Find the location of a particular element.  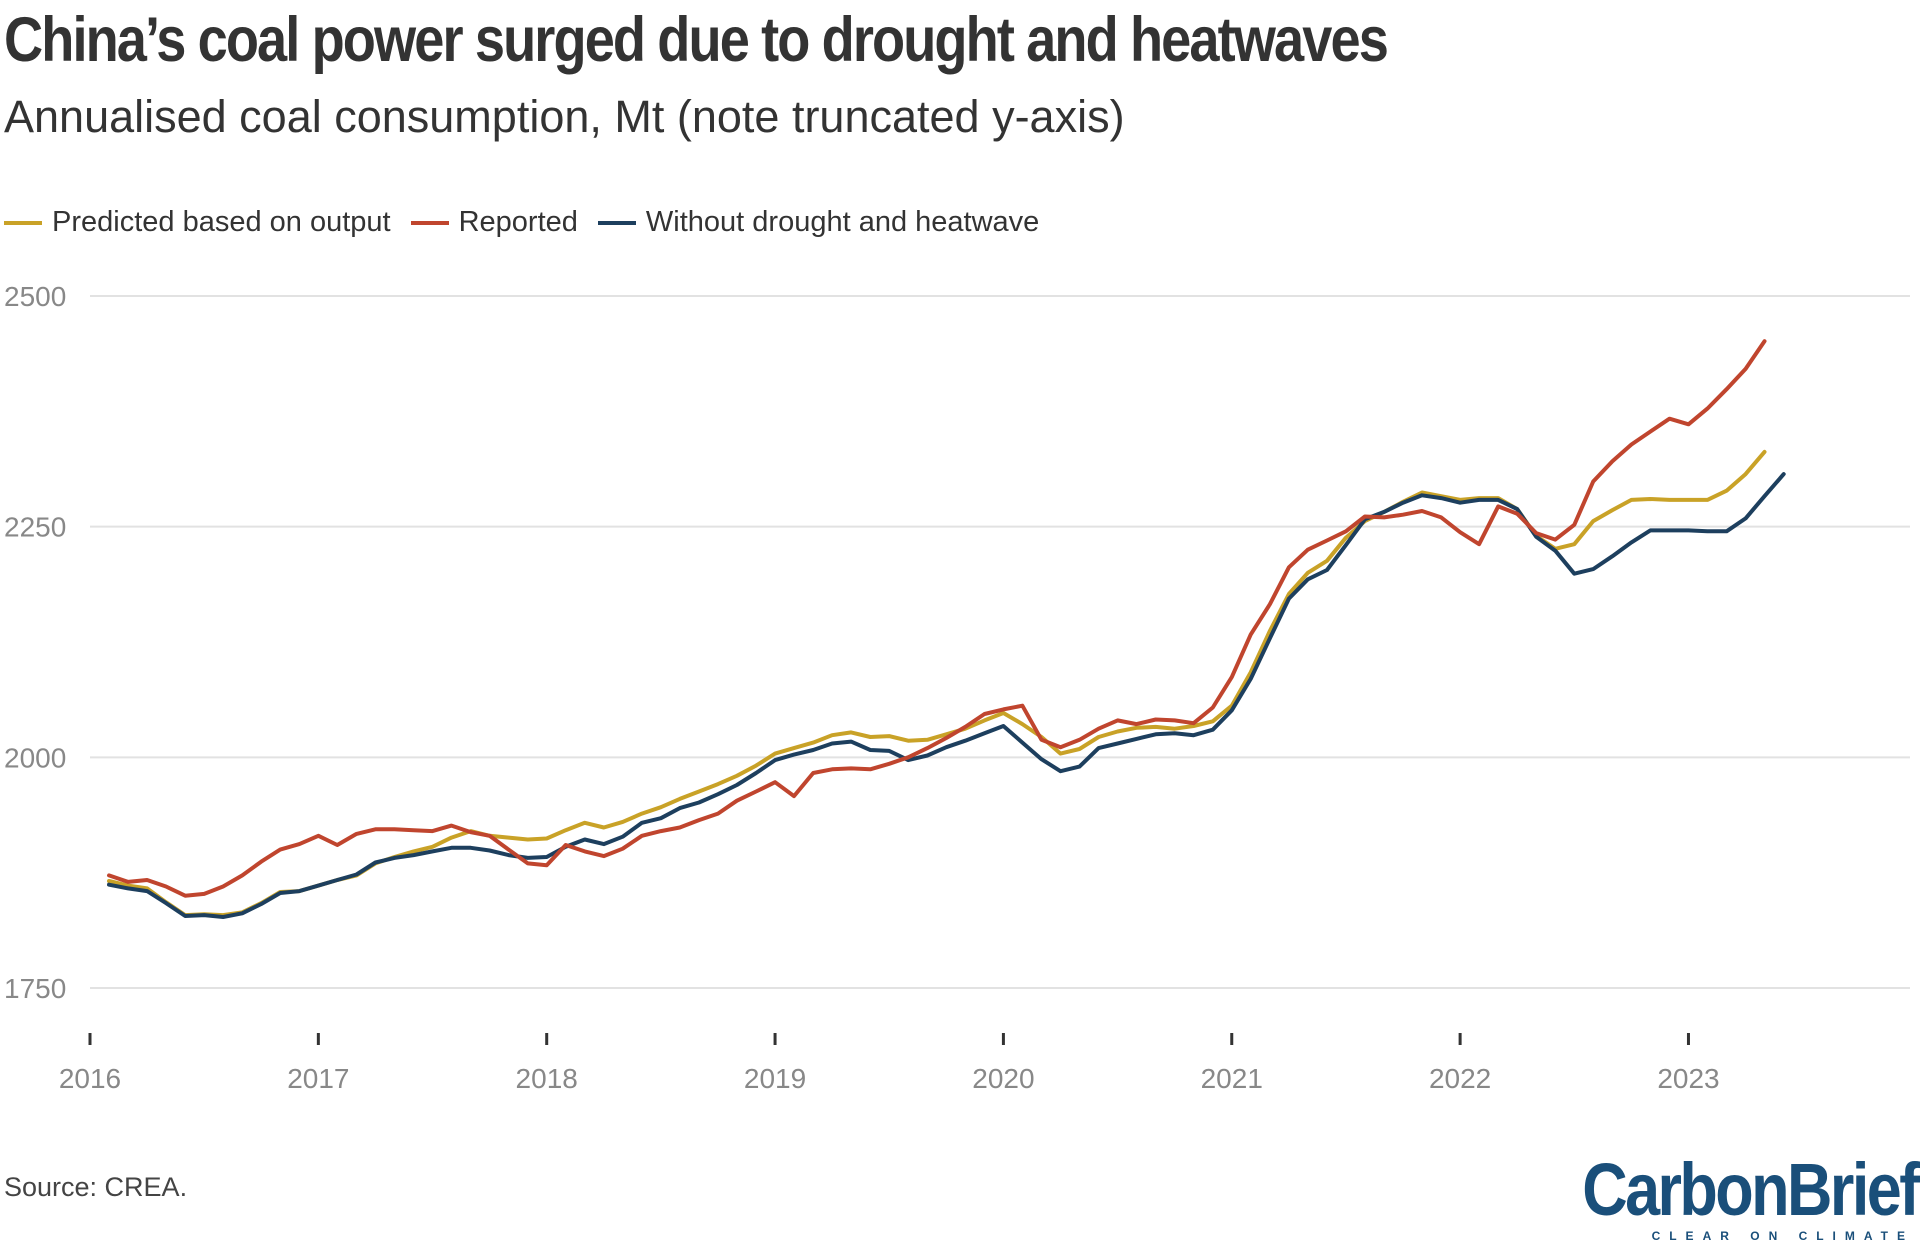

legend-item-predicted: Predicted based on output is located at coordinates (197, 222).